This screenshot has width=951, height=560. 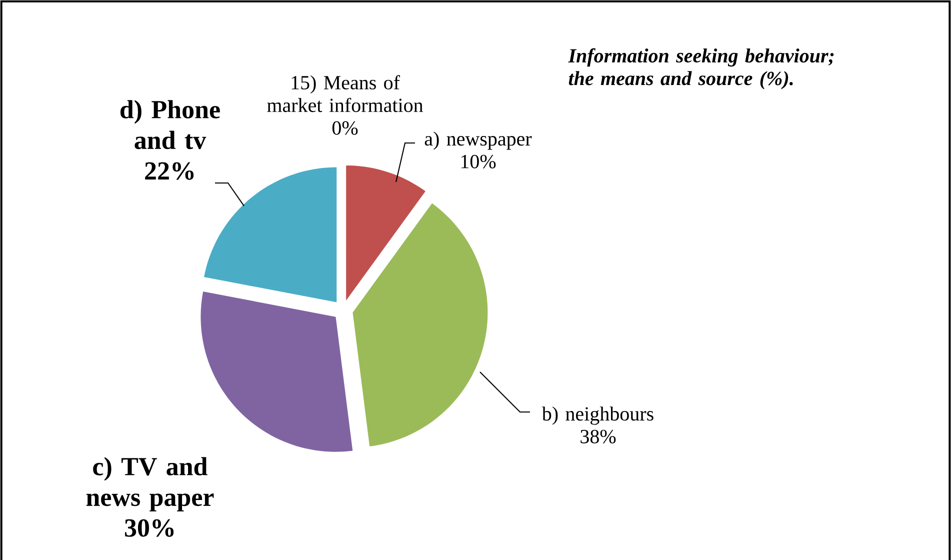 I want to click on slice-label: c) TV and news paper, so click(x=150, y=484).